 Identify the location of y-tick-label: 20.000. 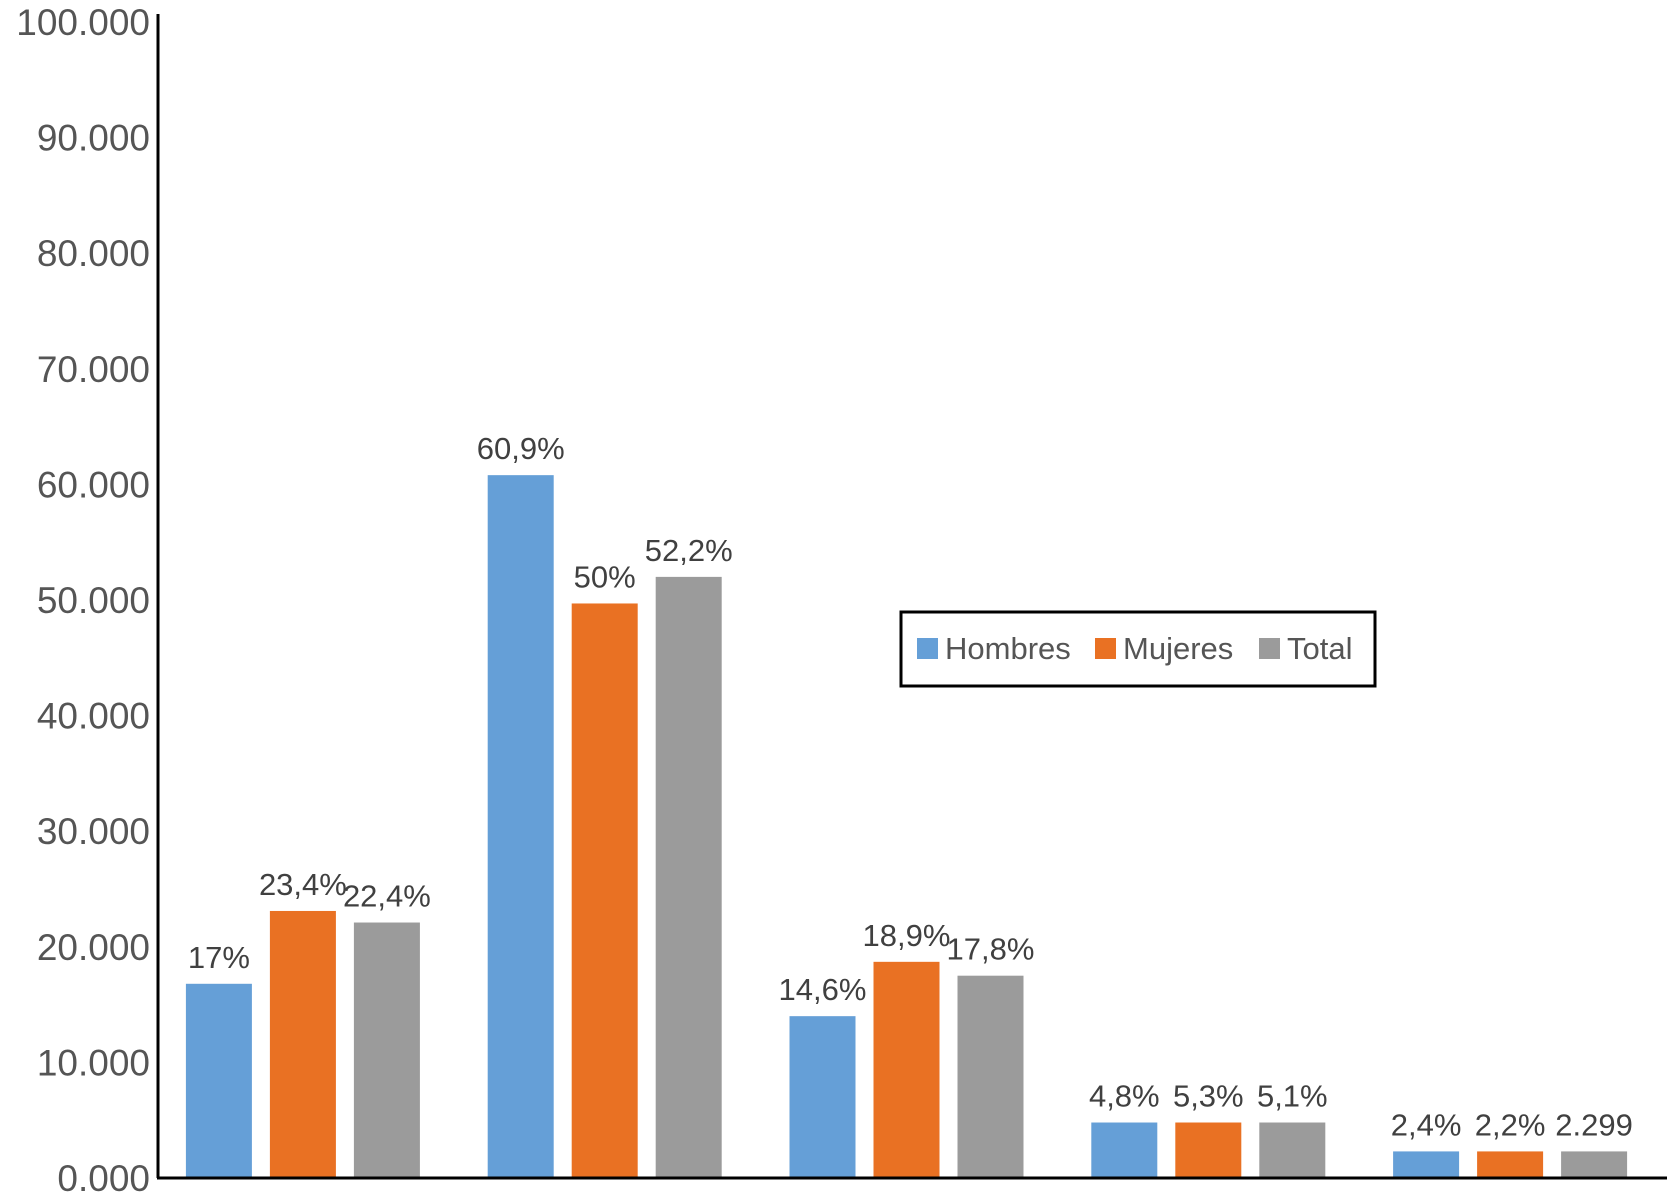
(93, 947).